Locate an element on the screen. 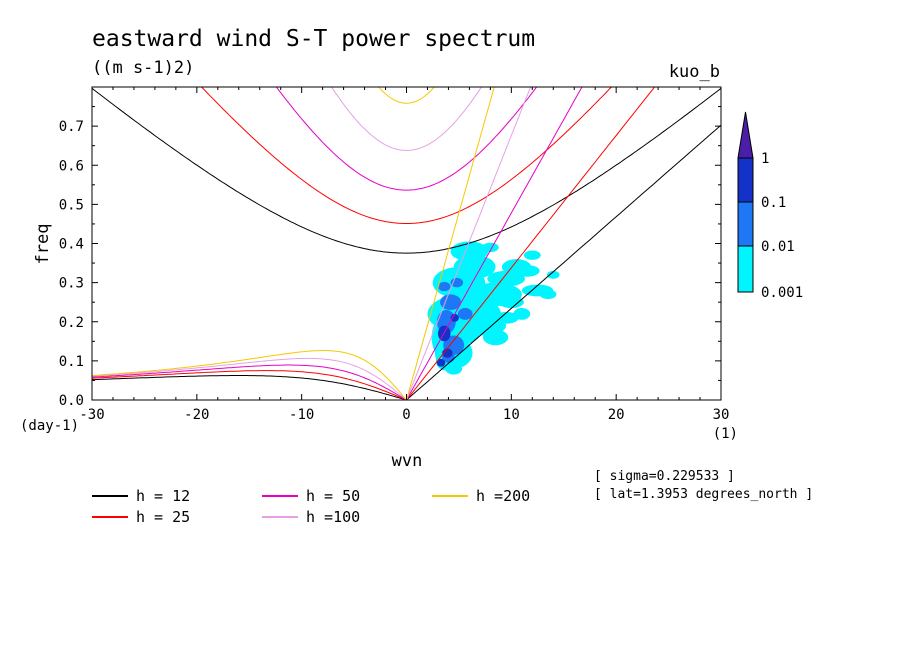 The image size is (904, 658). colorbar-segment-0.1 is located at coordinates (745, 180).